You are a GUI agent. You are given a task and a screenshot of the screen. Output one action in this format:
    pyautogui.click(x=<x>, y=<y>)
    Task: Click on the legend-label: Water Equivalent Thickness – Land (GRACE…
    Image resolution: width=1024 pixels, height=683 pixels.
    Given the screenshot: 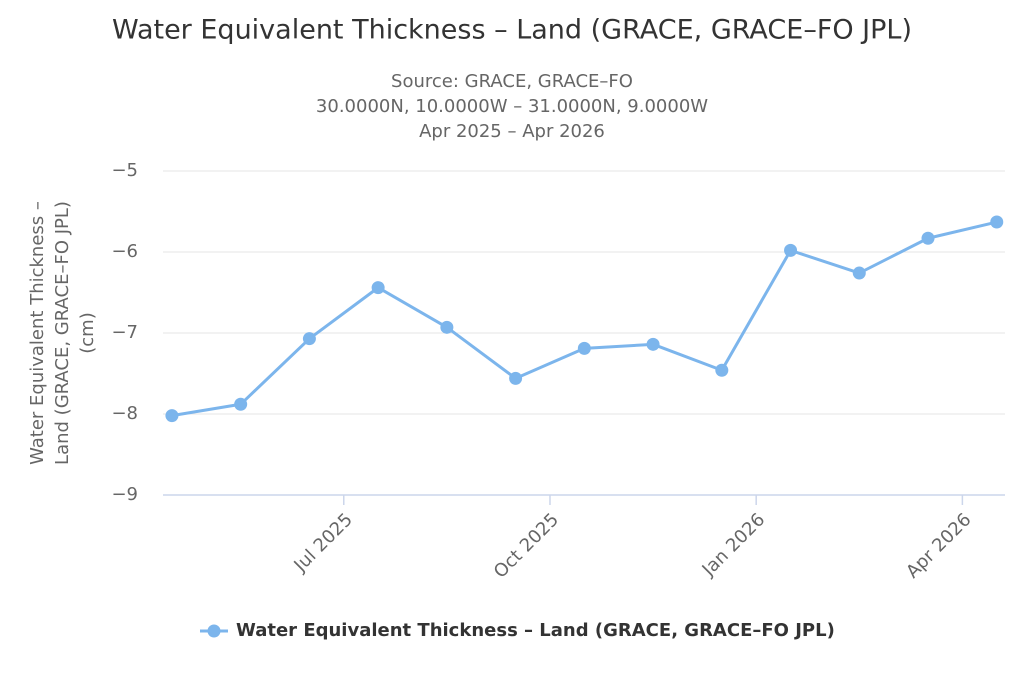 What is the action you would take?
    pyautogui.click(x=535, y=630)
    